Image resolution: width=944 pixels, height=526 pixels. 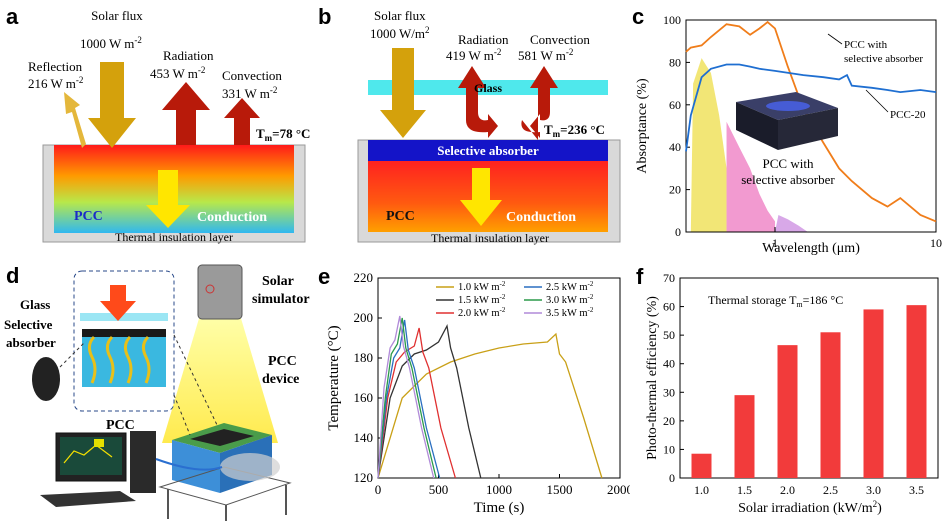 What do you see at coordinates (482, 312) in the screenshot?
I see `legend-entry: 2.0 kW m-2` at bounding box center [482, 312].